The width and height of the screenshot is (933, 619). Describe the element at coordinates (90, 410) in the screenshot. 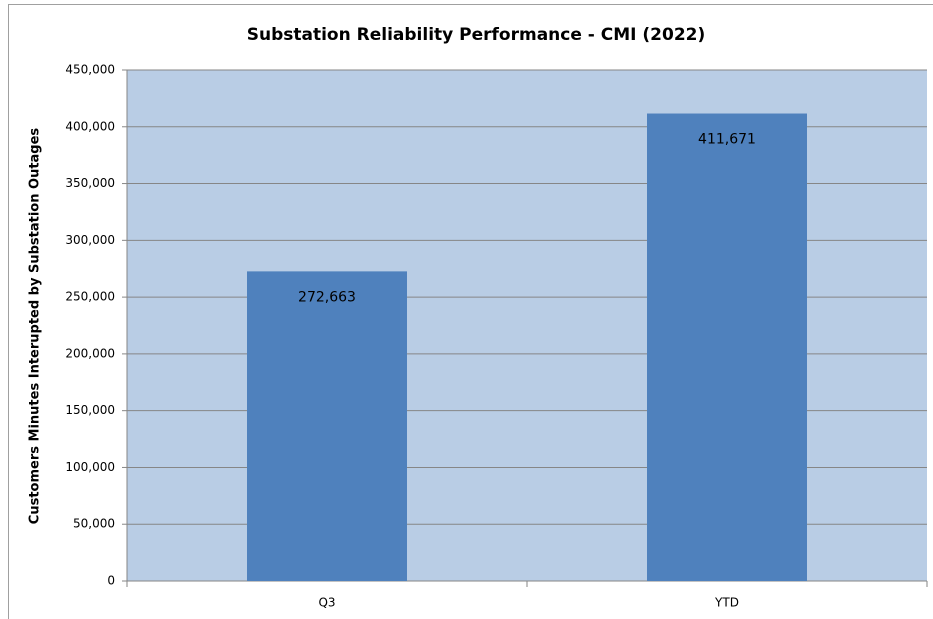

I see `y-tick-label: 150,000` at that location.